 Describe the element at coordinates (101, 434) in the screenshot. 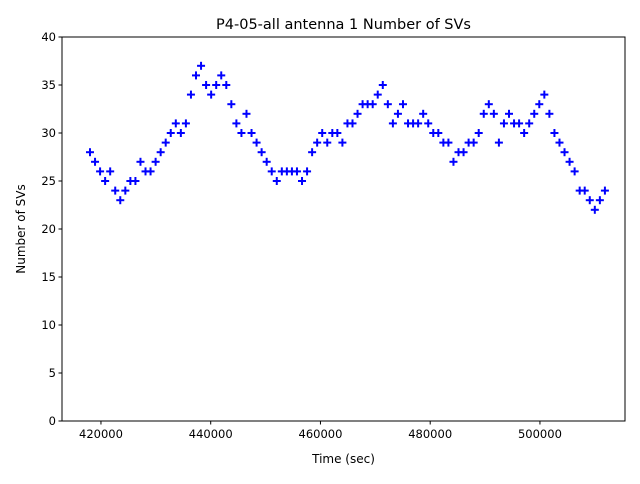

I see `x-tick-label: 420000` at that location.